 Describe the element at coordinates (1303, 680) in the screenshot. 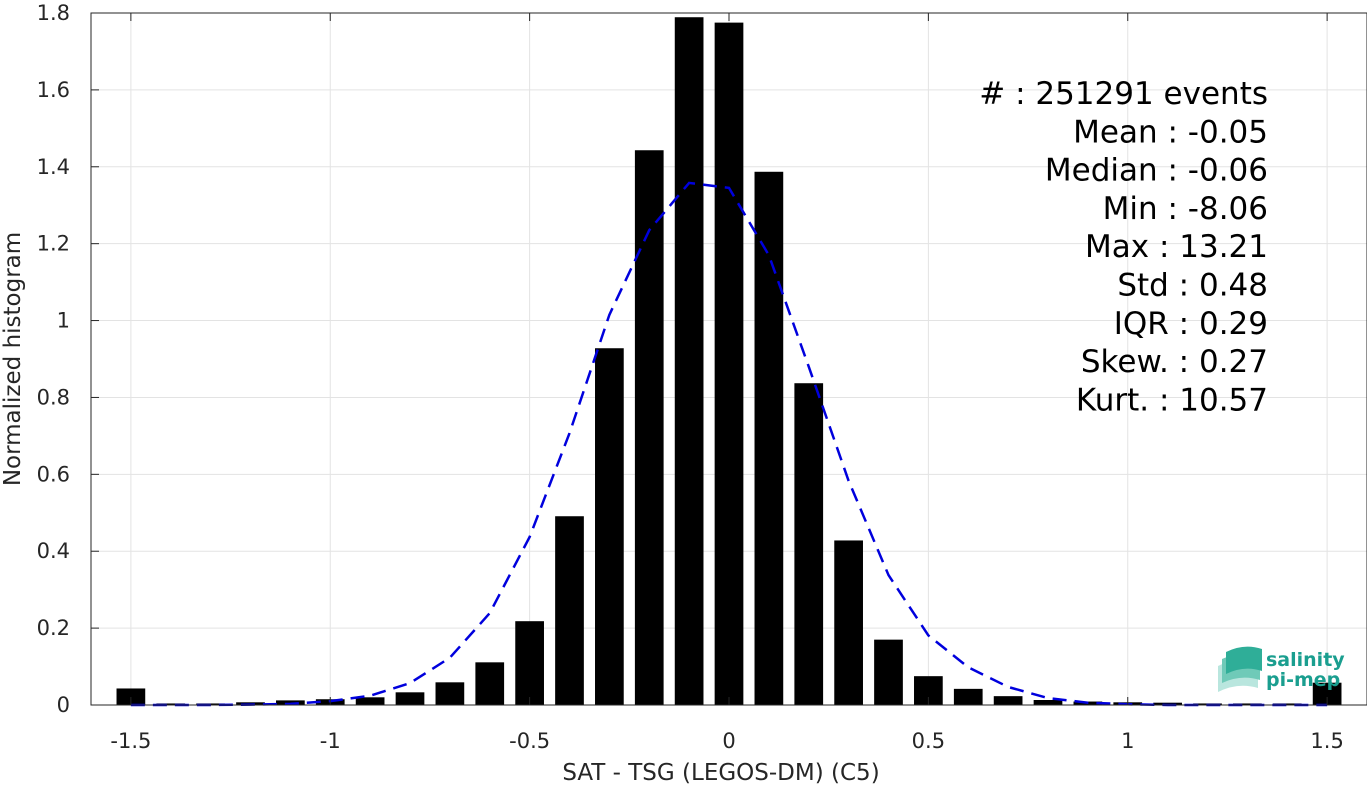

I see `logo-line-2: pi-mep` at that location.